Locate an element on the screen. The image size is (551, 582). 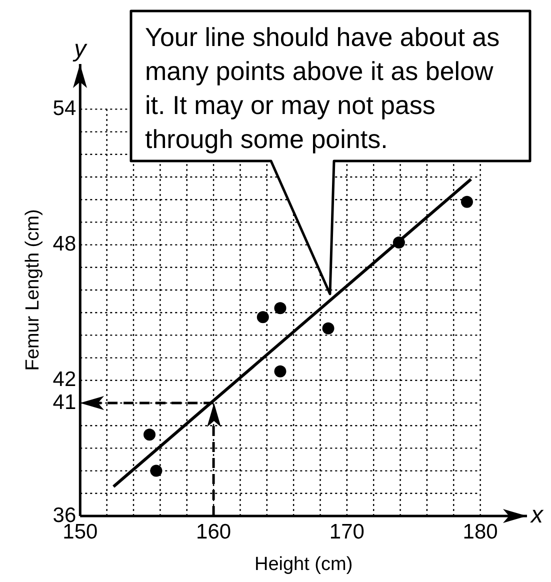
x-axis-title: Height (cm) is located at coordinates (303, 564).